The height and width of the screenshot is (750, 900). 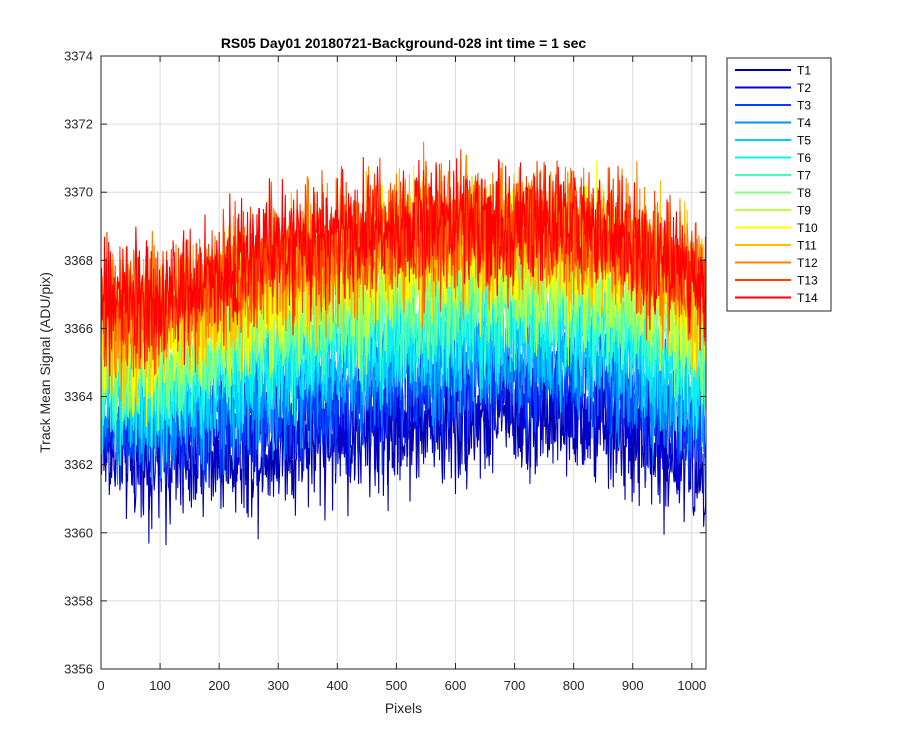 What do you see at coordinates (78, 396) in the screenshot?
I see `y-tick-label: 3364` at bounding box center [78, 396].